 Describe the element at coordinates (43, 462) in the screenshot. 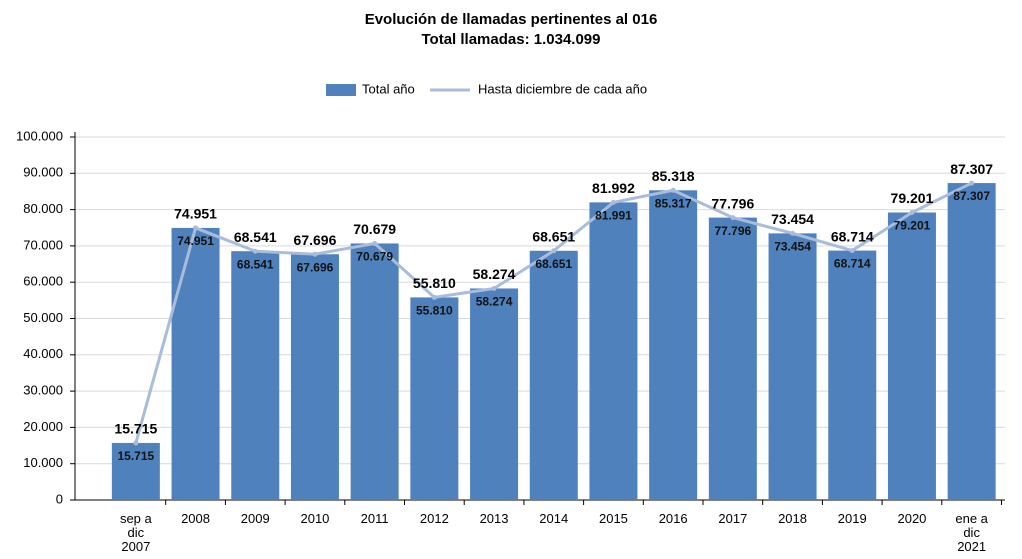

I see `y-tick-label: 10.000` at that location.